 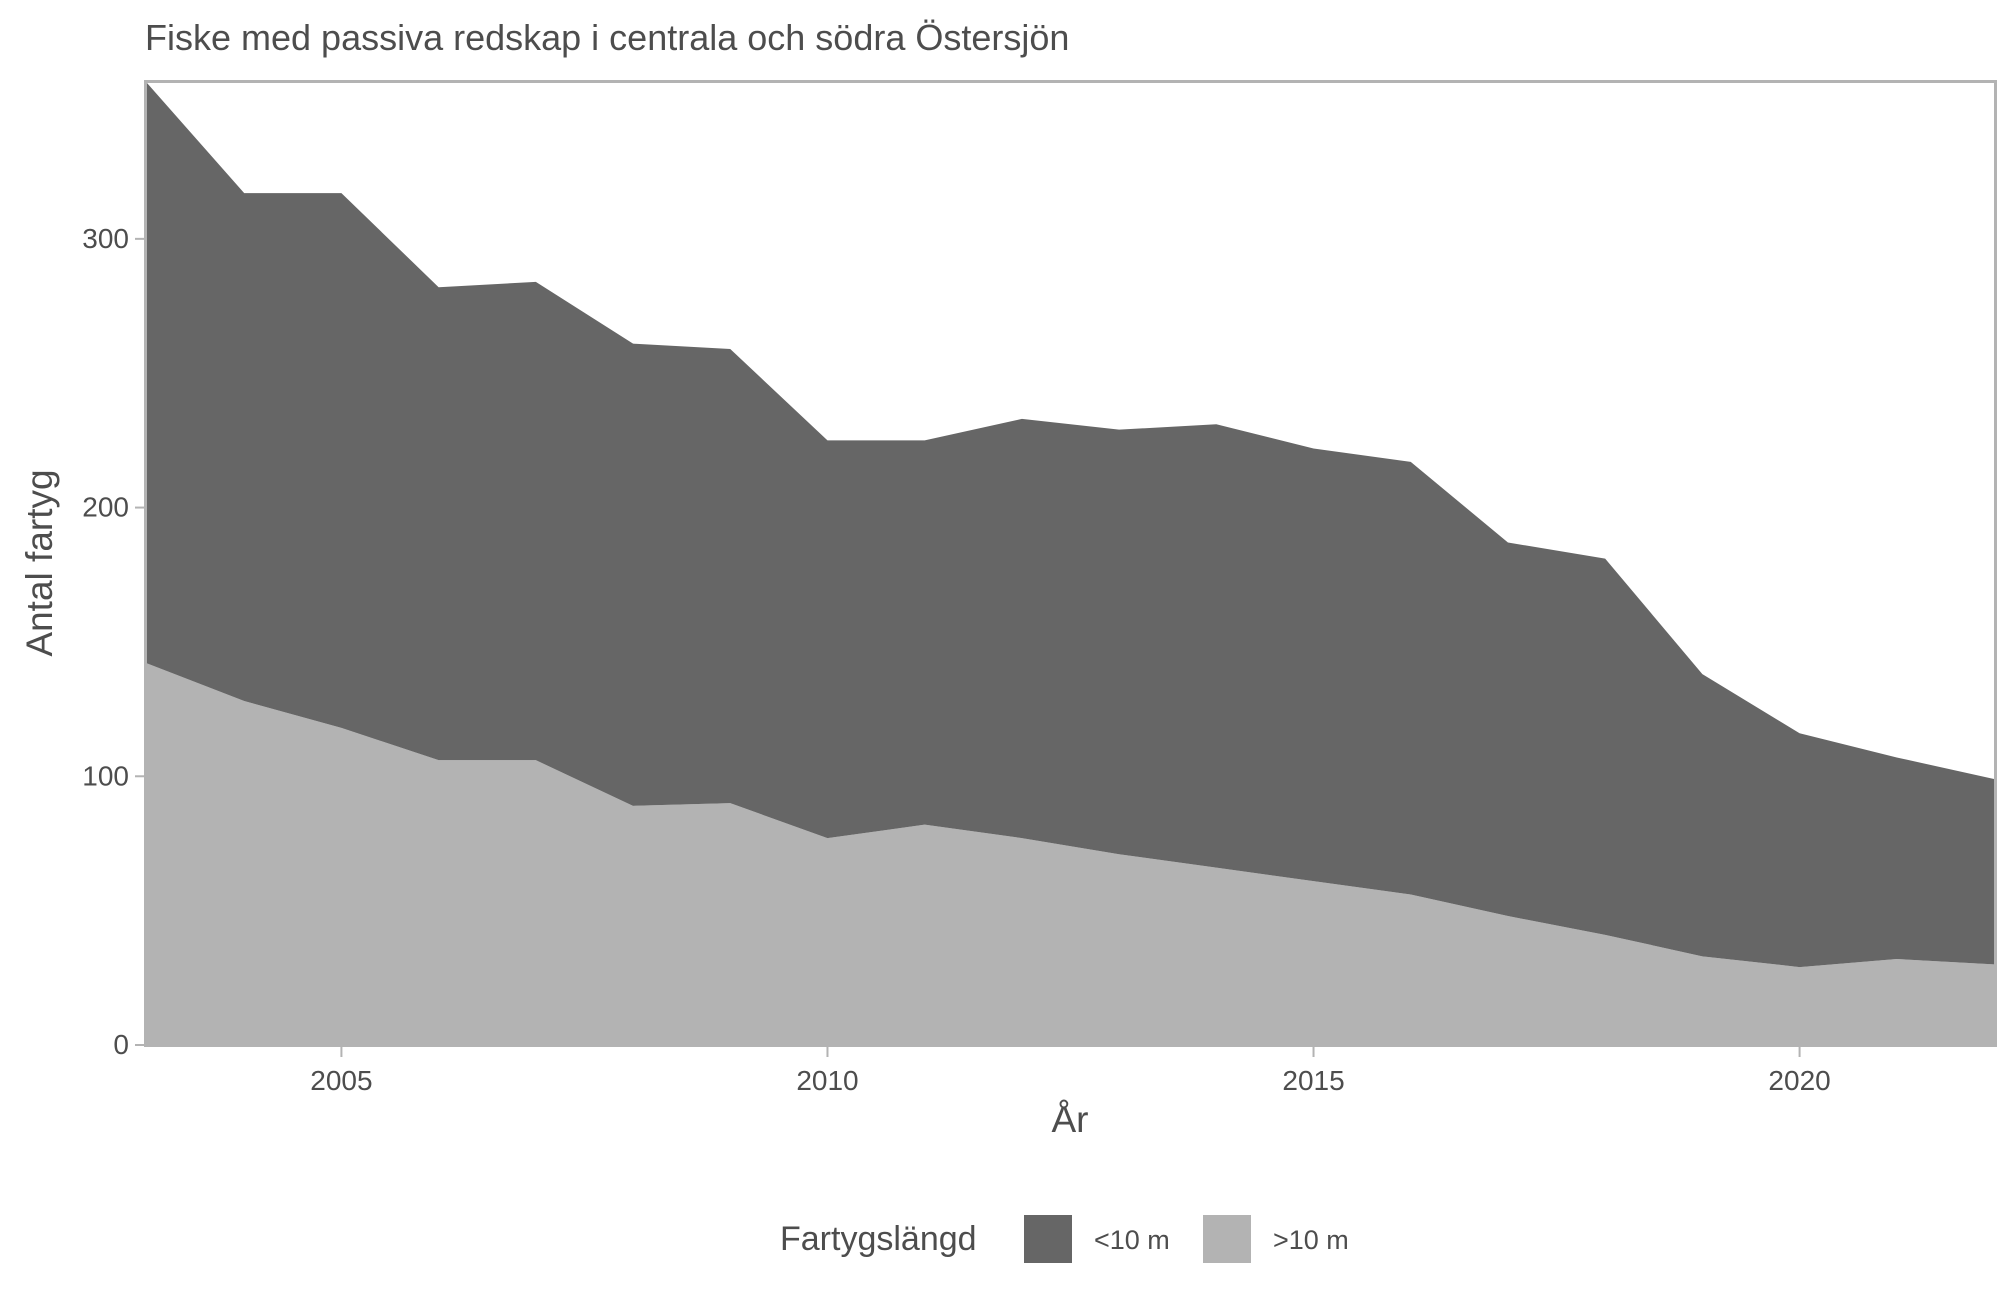 I want to click on y-axis-label: Antal fartyg, so click(x=39, y=562).